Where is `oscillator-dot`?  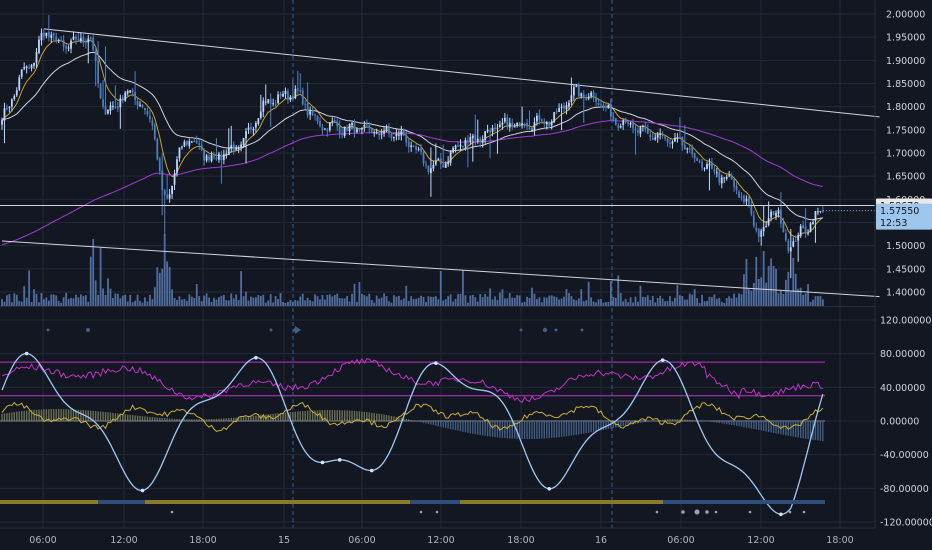 oscillator-dot is located at coordinates (256, 357).